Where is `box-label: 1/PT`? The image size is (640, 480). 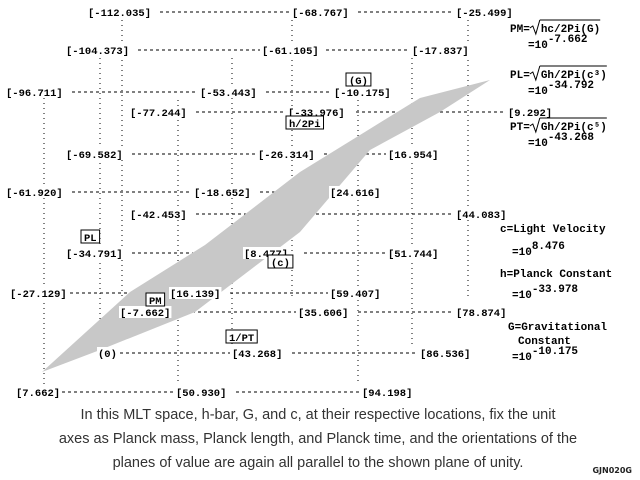
box-label: 1/PT is located at coordinates (241, 339).